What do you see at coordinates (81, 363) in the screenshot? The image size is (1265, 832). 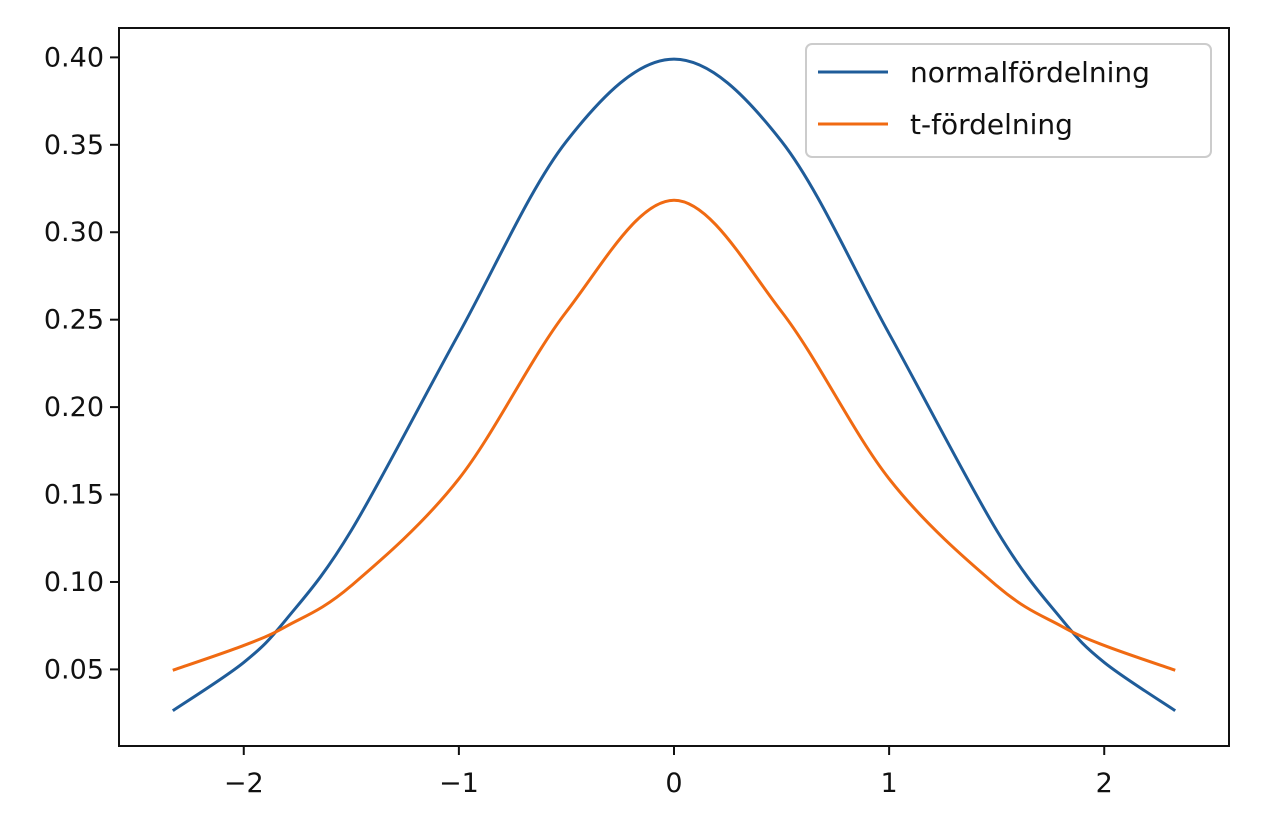 I see `y-axis: 0.05 0.10 0.15 0.20 0.25 0.30 0.35 0.40` at bounding box center [81, 363].